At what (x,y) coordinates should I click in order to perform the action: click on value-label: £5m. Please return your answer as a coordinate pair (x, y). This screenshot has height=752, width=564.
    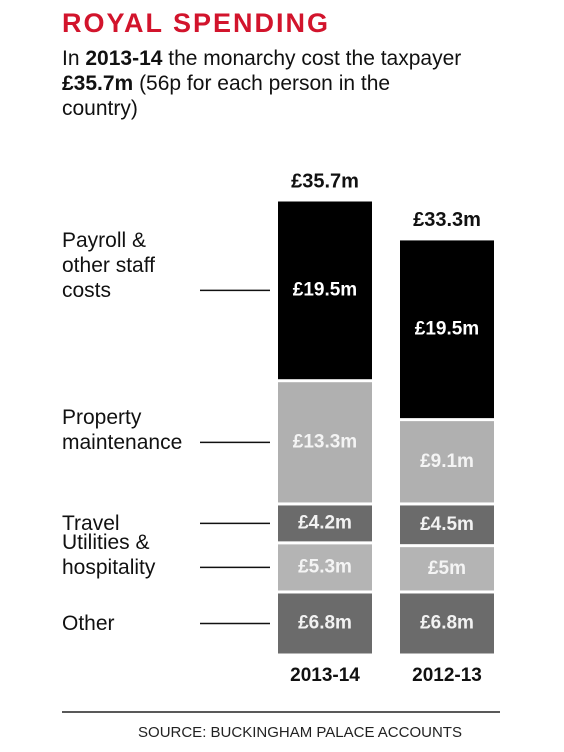
    Looking at the image, I should click on (447, 568).